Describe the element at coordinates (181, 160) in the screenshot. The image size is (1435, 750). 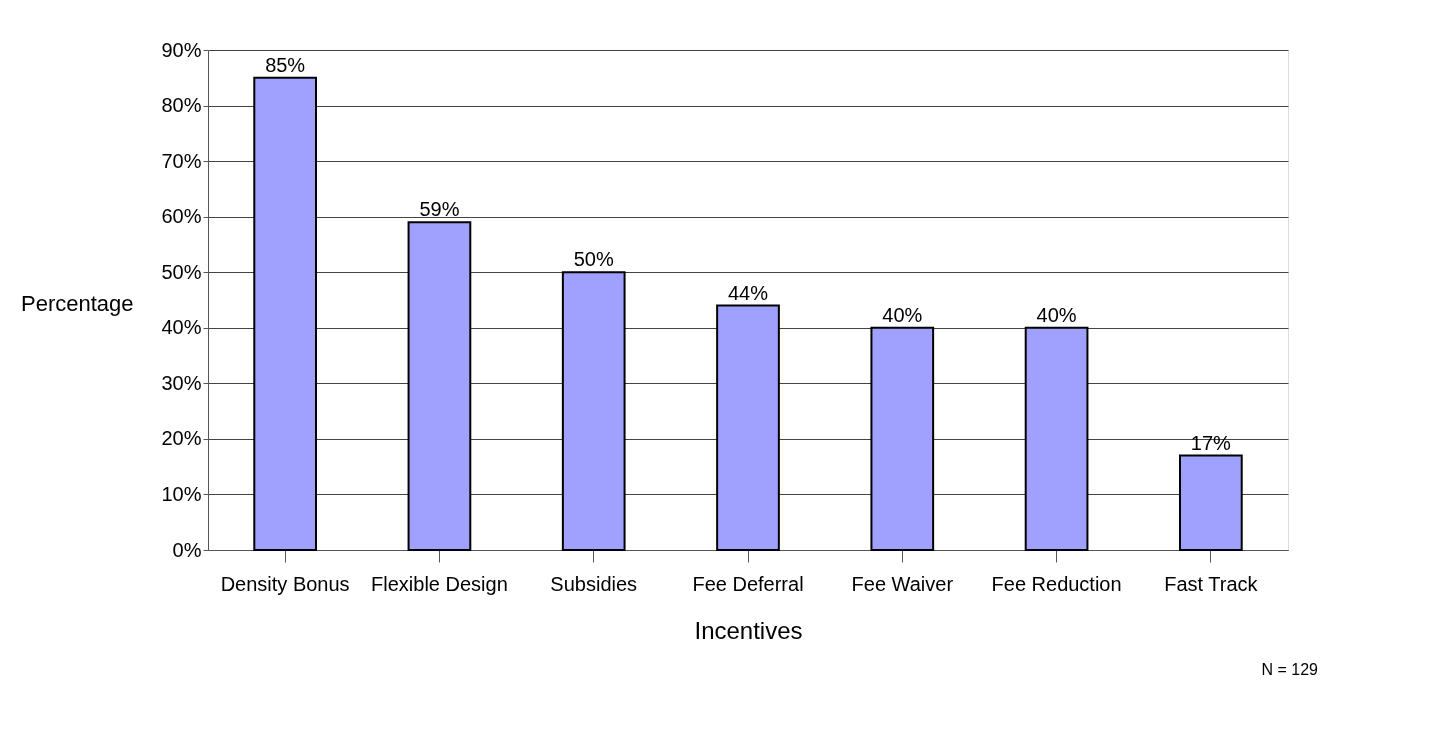
I see `y-tick-label: 70%` at that location.